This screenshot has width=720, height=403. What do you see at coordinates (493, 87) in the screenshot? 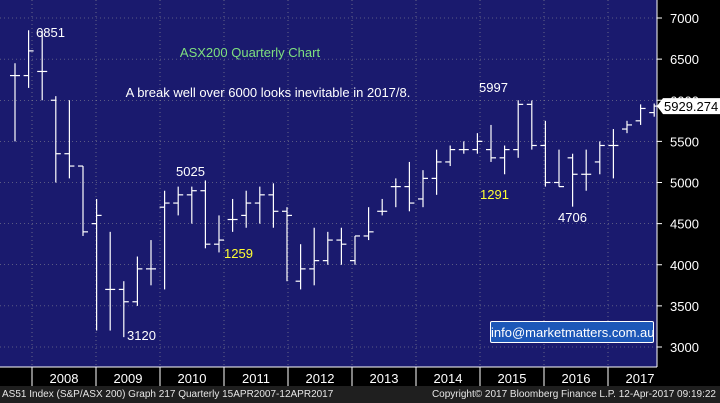
I see `annotation-label: 5997` at bounding box center [493, 87].